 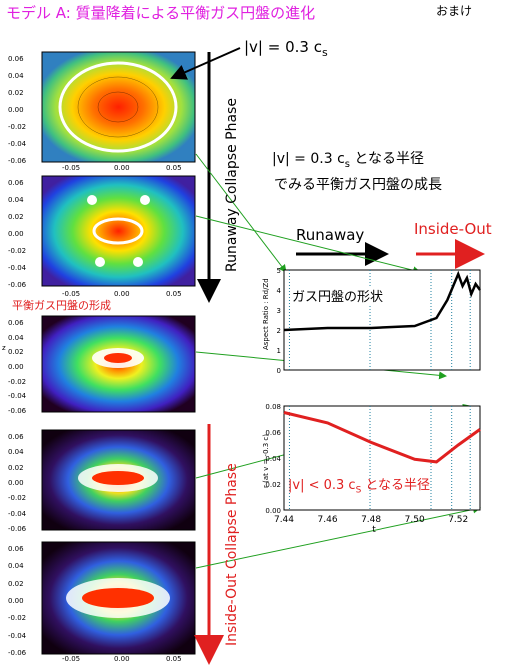 I want to click on omake-label: おまけ, so click(x=454, y=11).